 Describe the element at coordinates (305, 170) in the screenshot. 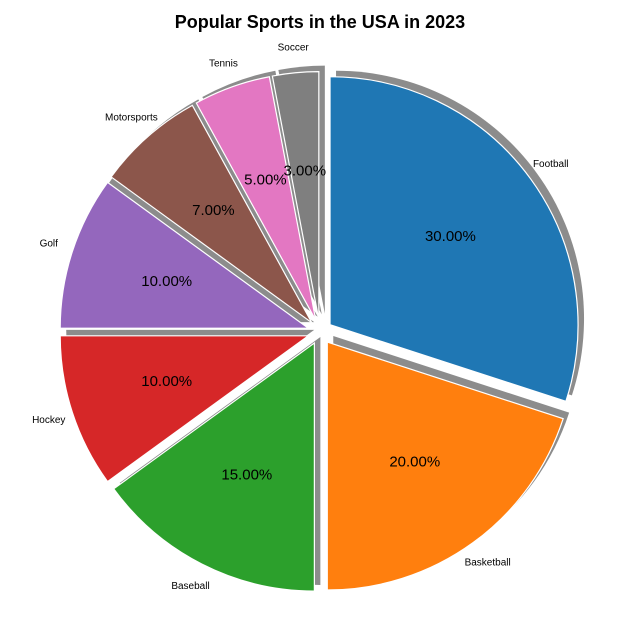

I see `percent-label-soccer: 3.00%` at that location.